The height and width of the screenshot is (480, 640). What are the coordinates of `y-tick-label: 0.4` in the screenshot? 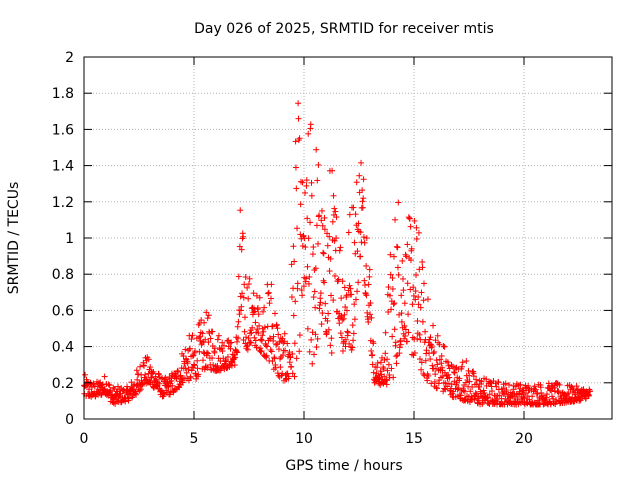 It's located at (63, 348).